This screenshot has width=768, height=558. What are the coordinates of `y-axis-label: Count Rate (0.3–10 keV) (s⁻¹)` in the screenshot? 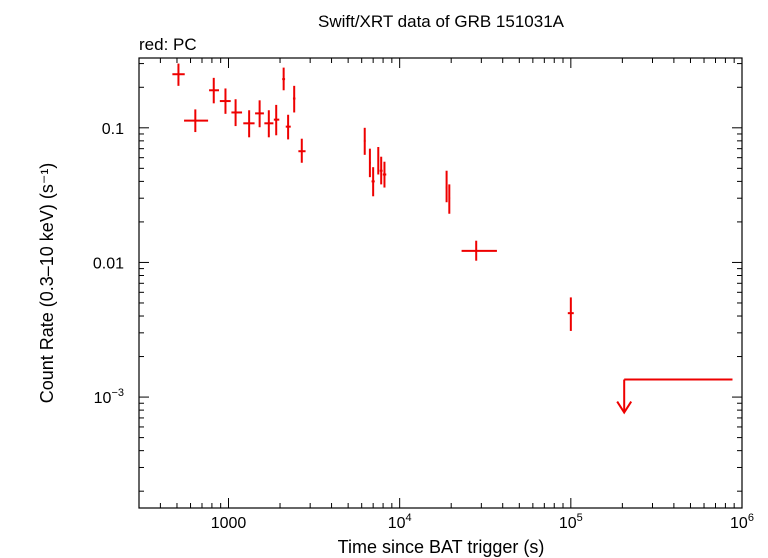 It's located at (47, 283).